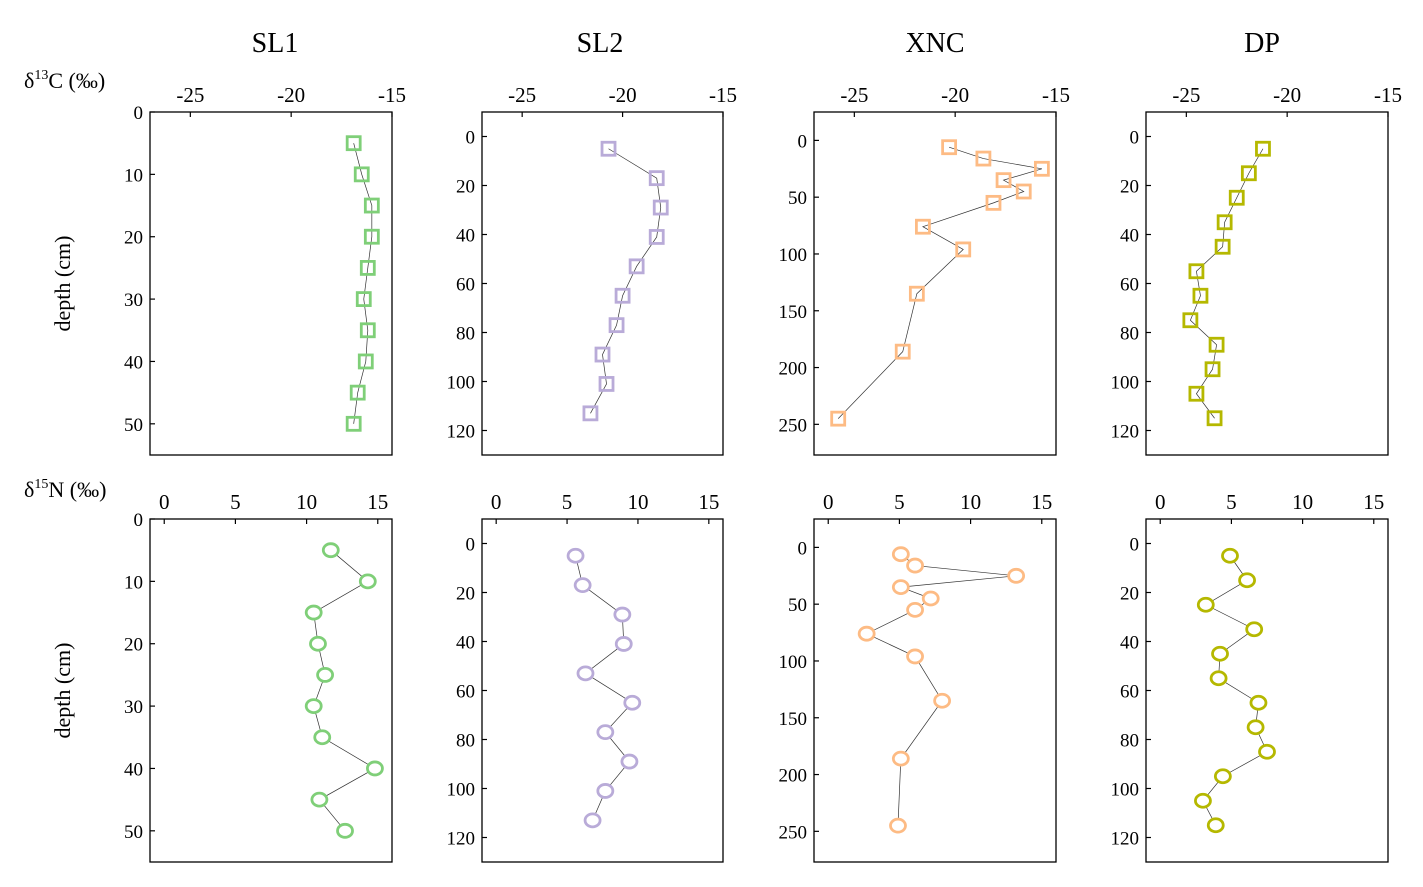  I want to click on panel-sl2-d15n: 0 5 10 15 0 20 40 60 80 100 120, so click(585, 676).